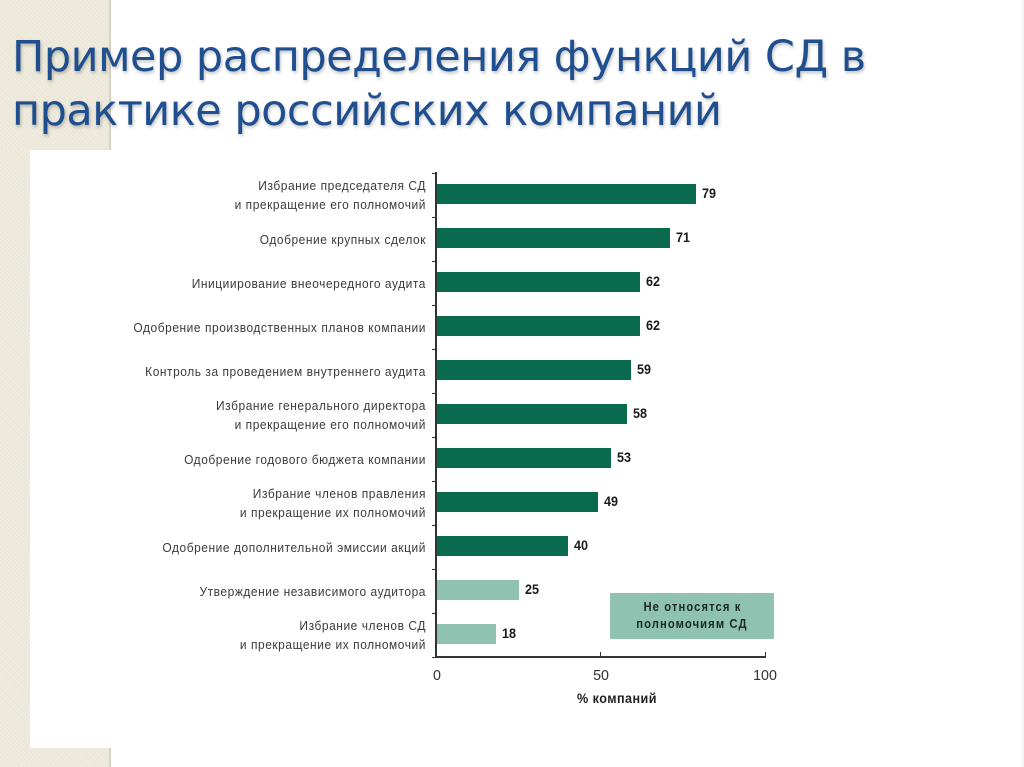  What do you see at coordinates (436, 414) in the screenshot?
I see `y-axis` at bounding box center [436, 414].